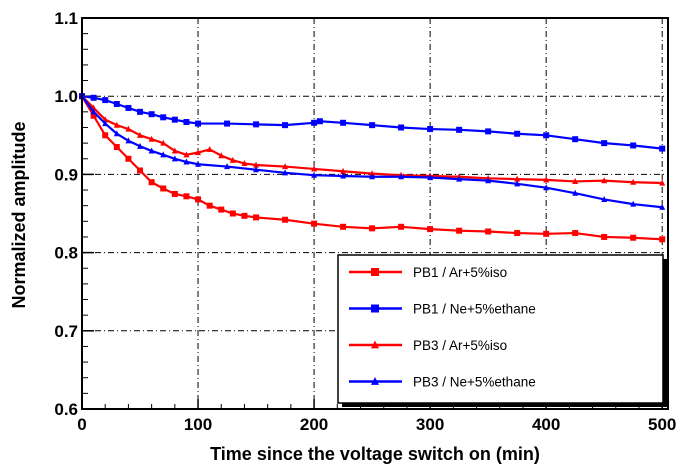 The image size is (682, 467). I want to click on x-axis-title: Time since the voltage switch on (min), so click(375, 454).